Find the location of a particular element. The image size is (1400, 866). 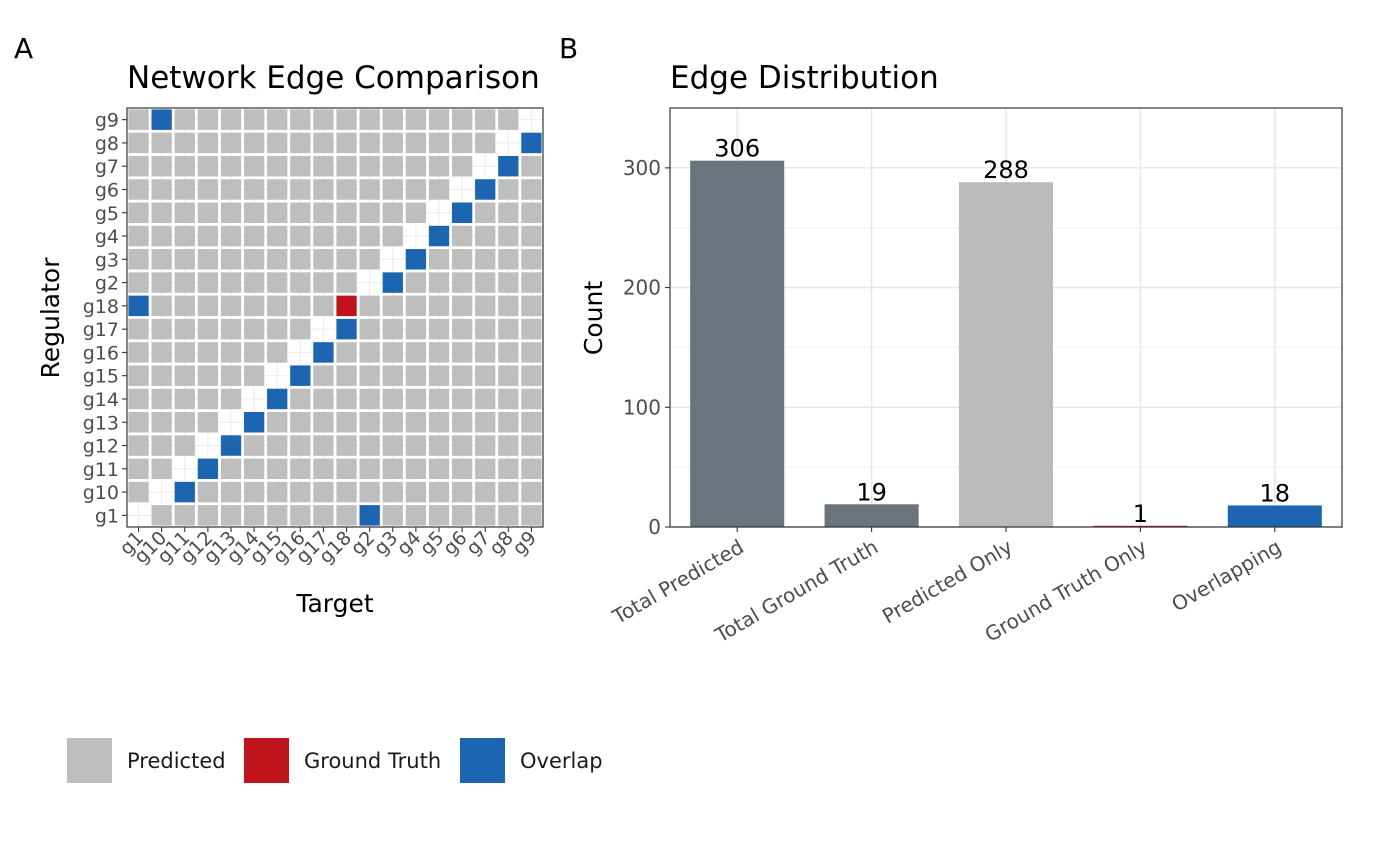

heatmap-cell-g5-g18 is located at coordinates (346, 212).